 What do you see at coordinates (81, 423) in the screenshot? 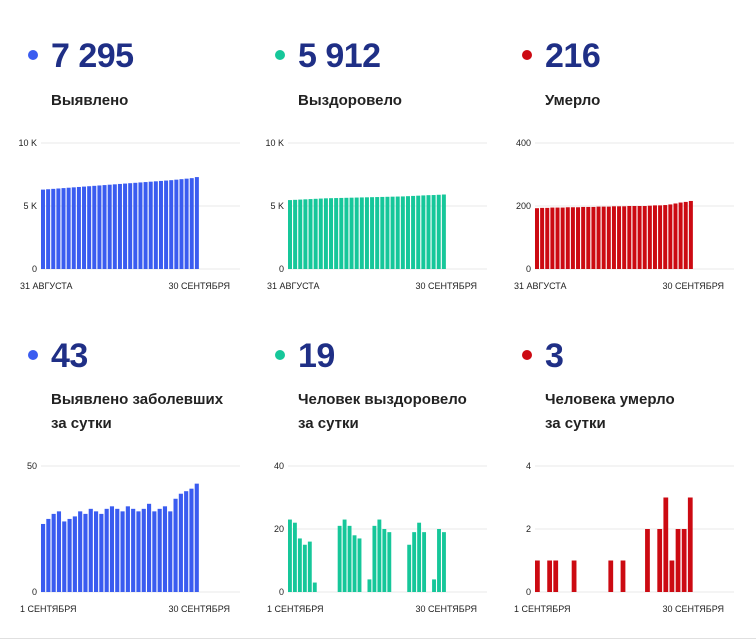
I see `label-line: за сутки` at bounding box center [81, 423].